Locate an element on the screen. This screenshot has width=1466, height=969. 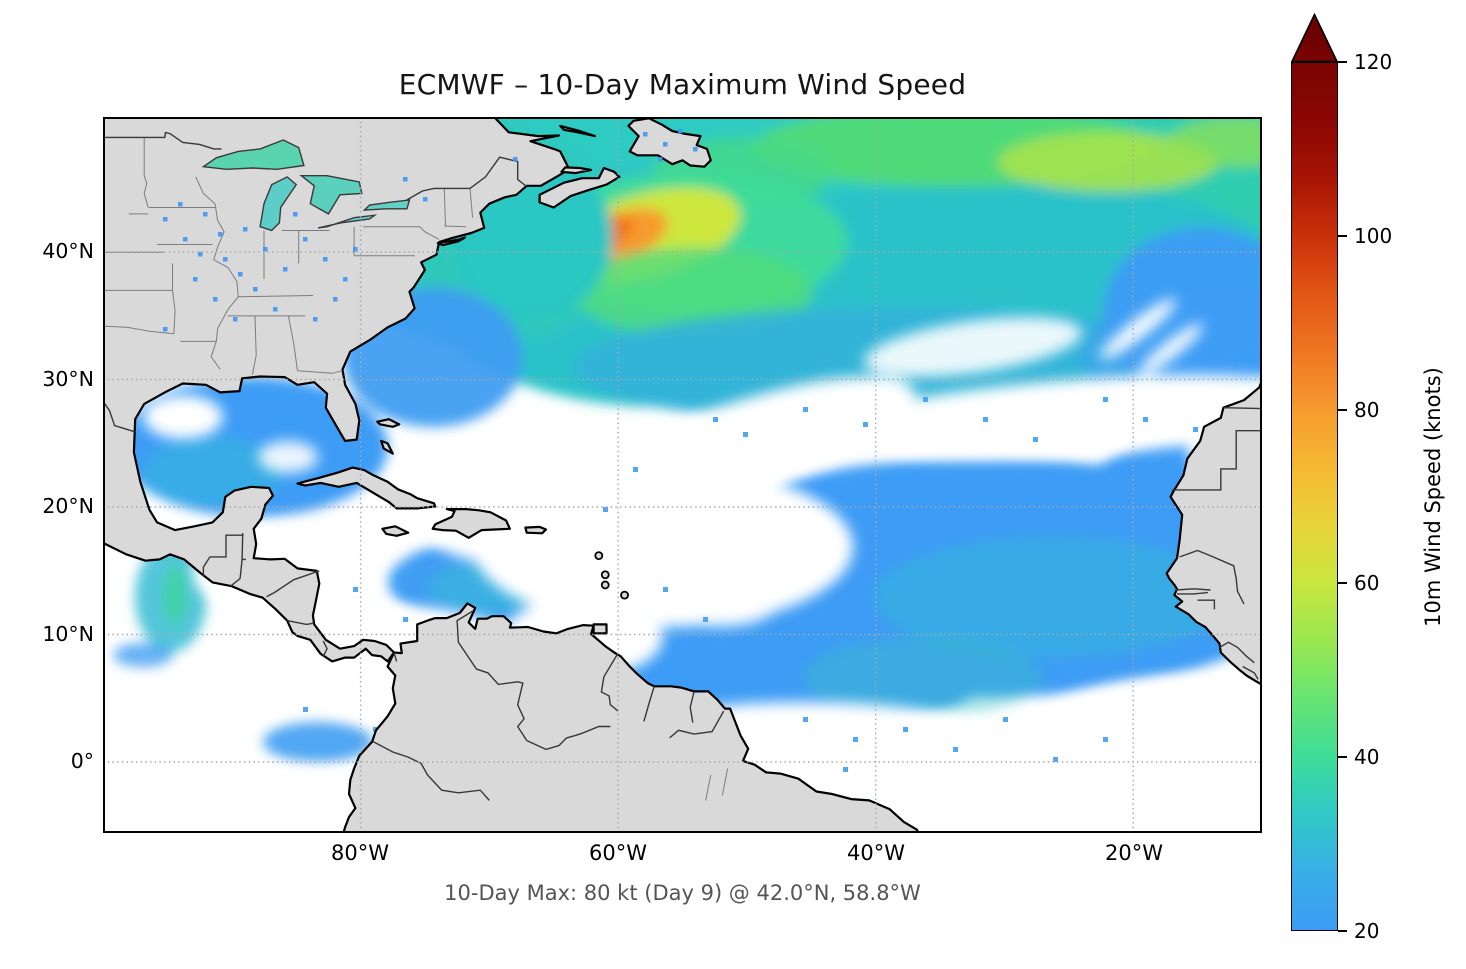
y-tick-label-0: 0° is located at coordinates (82, 761).